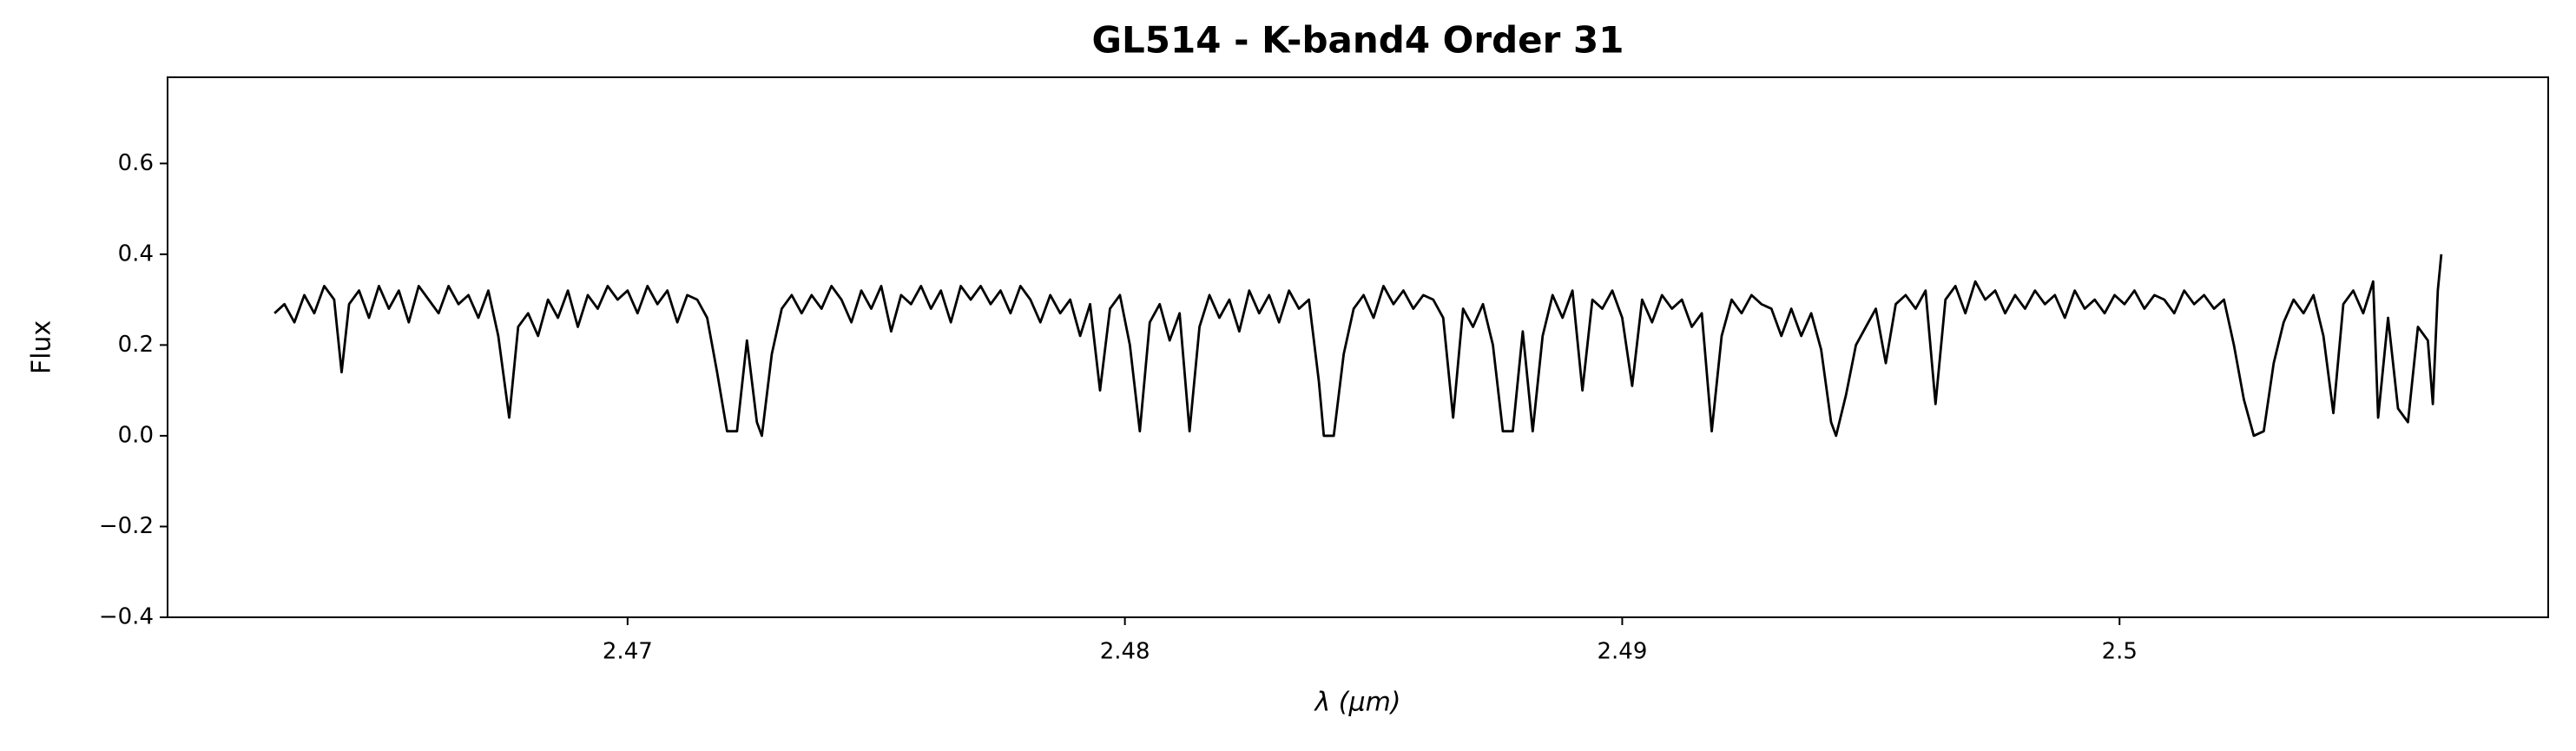 The height and width of the screenshot is (751, 2576). Describe the element at coordinates (1622, 652) in the screenshot. I see `x-tick-label: 2.49` at that location.